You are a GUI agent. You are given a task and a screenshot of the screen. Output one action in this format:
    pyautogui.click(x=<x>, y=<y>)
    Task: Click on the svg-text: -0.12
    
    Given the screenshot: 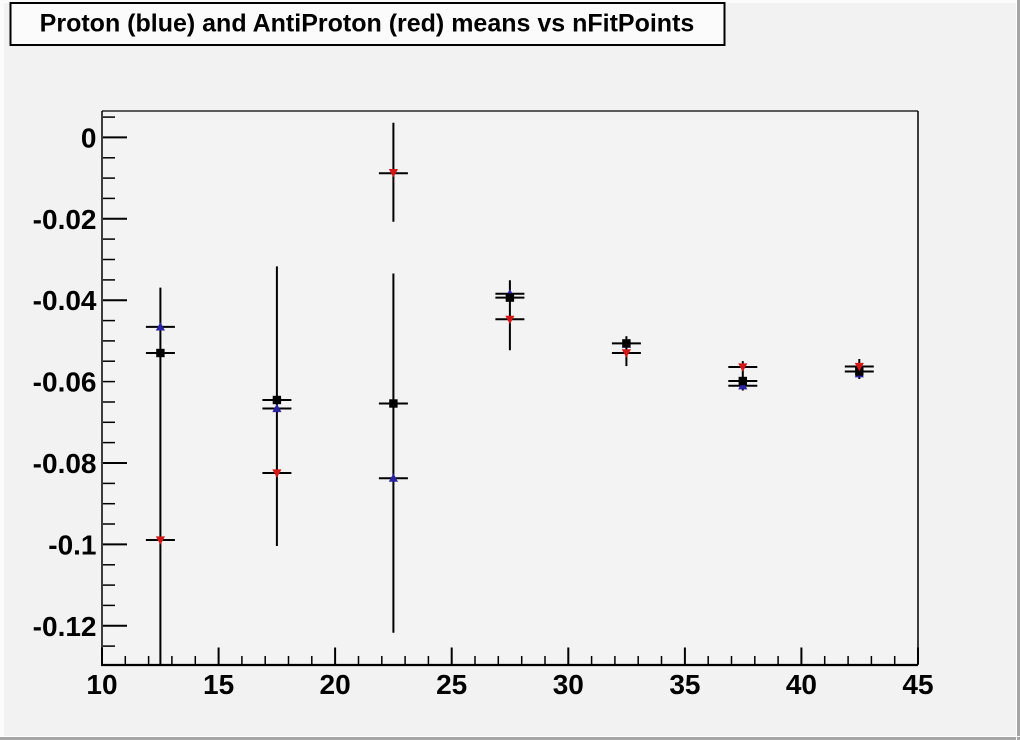 What is the action you would take?
    pyautogui.click(x=65, y=626)
    